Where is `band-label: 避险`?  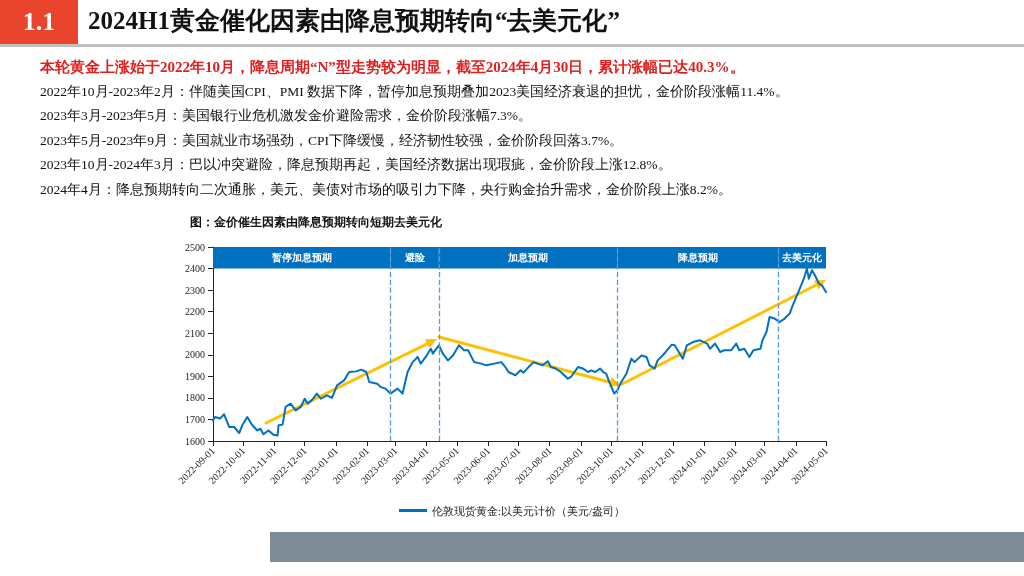 band-label: 避险 is located at coordinates (414, 258).